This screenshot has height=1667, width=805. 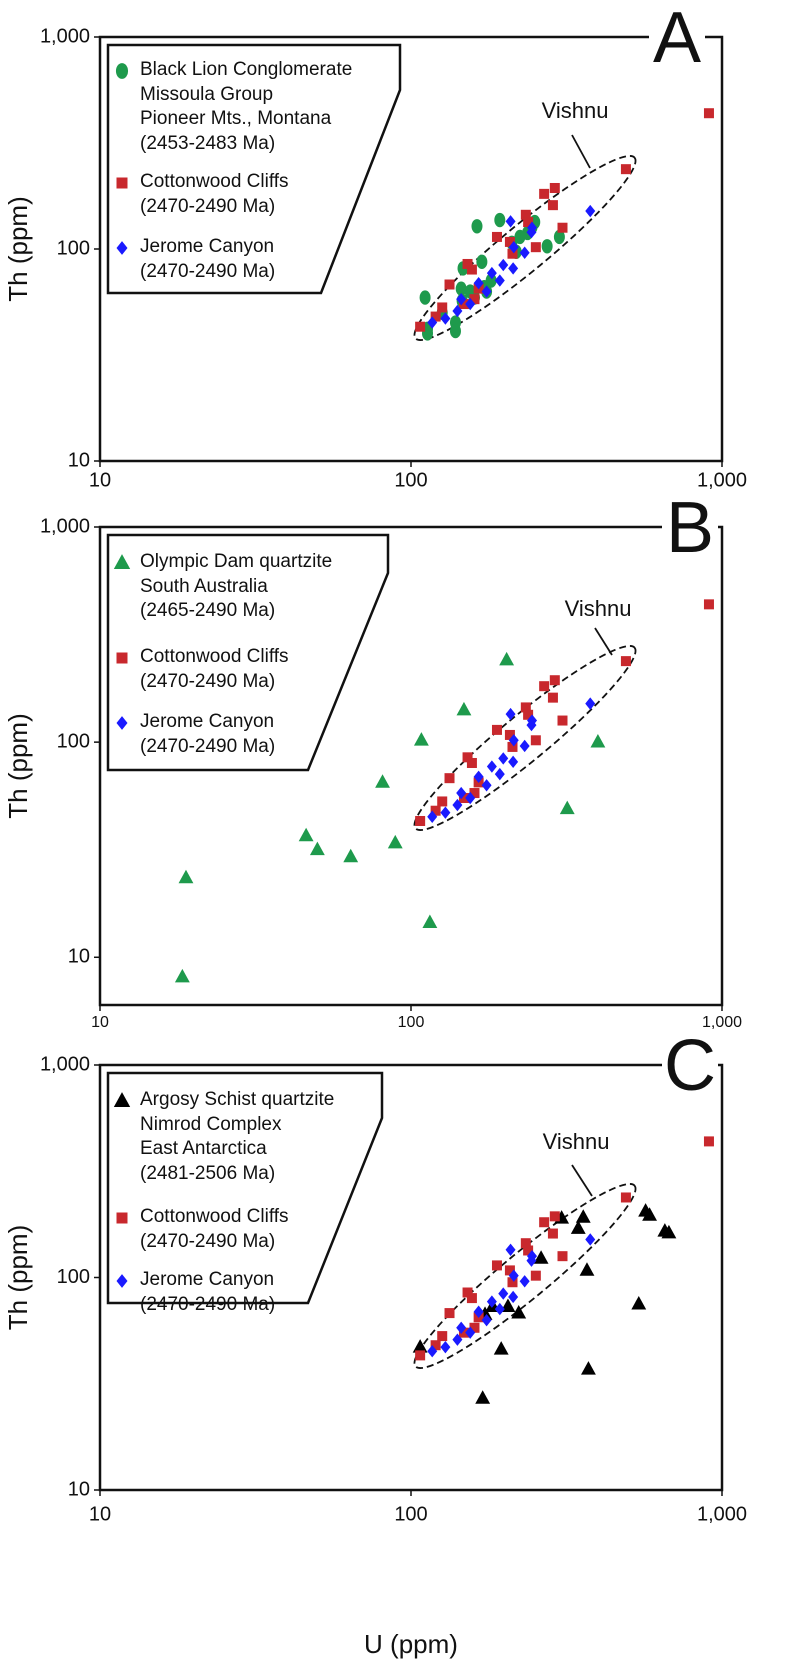 What do you see at coordinates (581, 151) in the screenshot?
I see `annotation-leader` at bounding box center [581, 151].